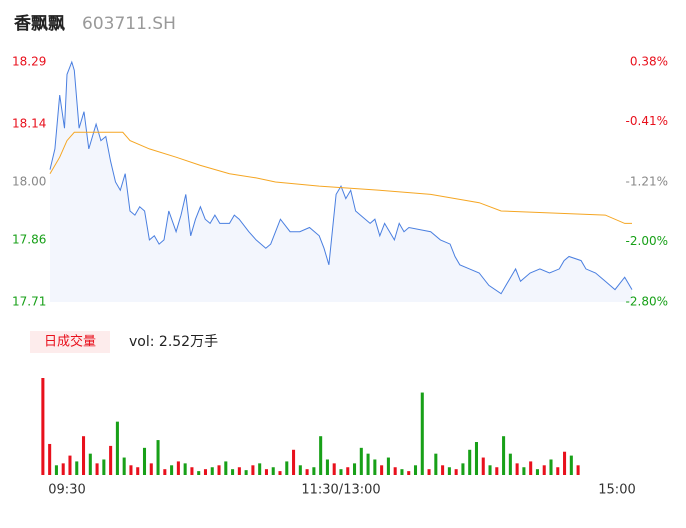  What do you see at coordinates (647, 121) in the screenshot?
I see `y2-tick-label: -0.41%` at bounding box center [647, 121].